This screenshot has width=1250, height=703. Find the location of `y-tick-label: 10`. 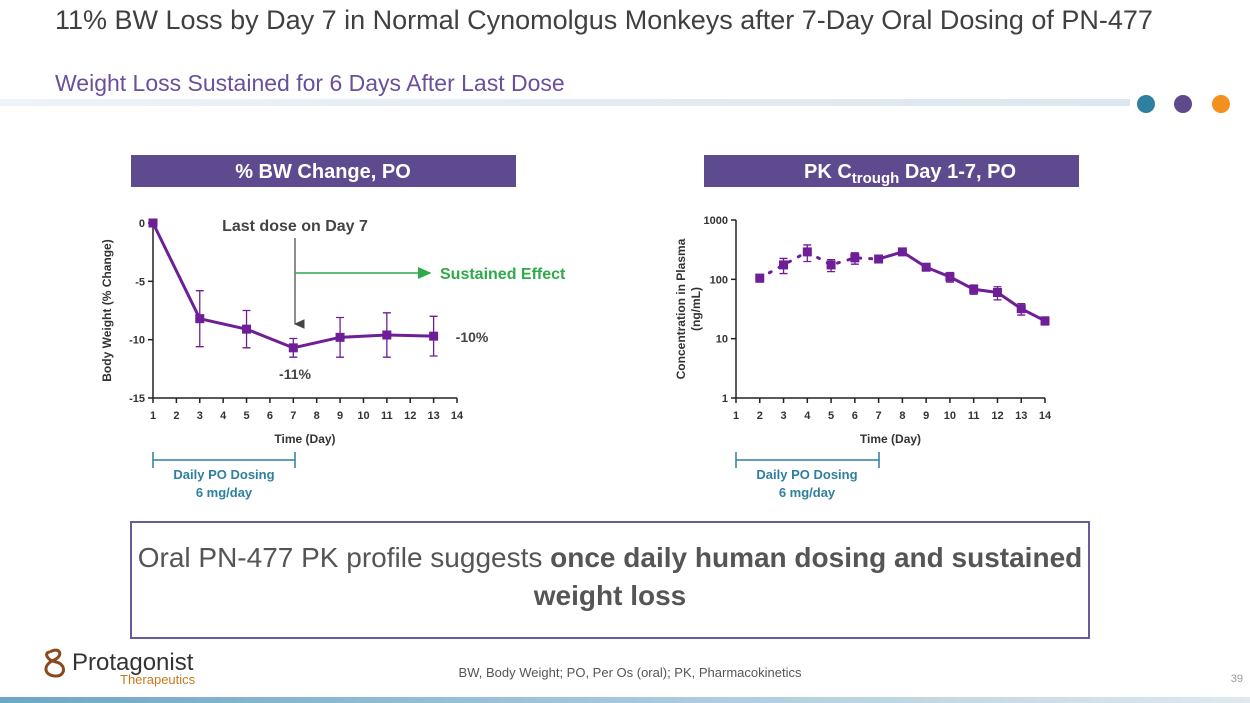

y-tick-label: 10 is located at coordinates (722, 340).